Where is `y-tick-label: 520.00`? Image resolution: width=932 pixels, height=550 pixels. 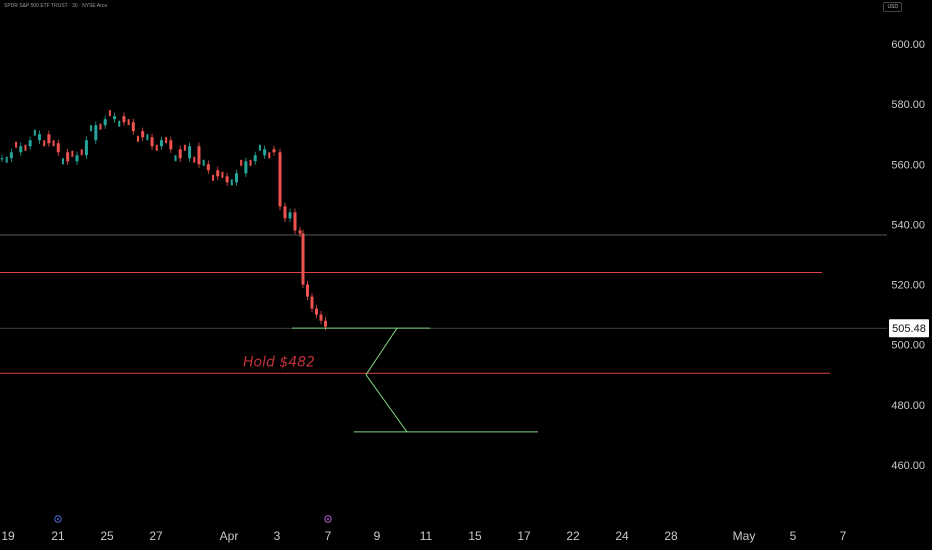
y-tick-label: 520.00 is located at coordinates (908, 286).